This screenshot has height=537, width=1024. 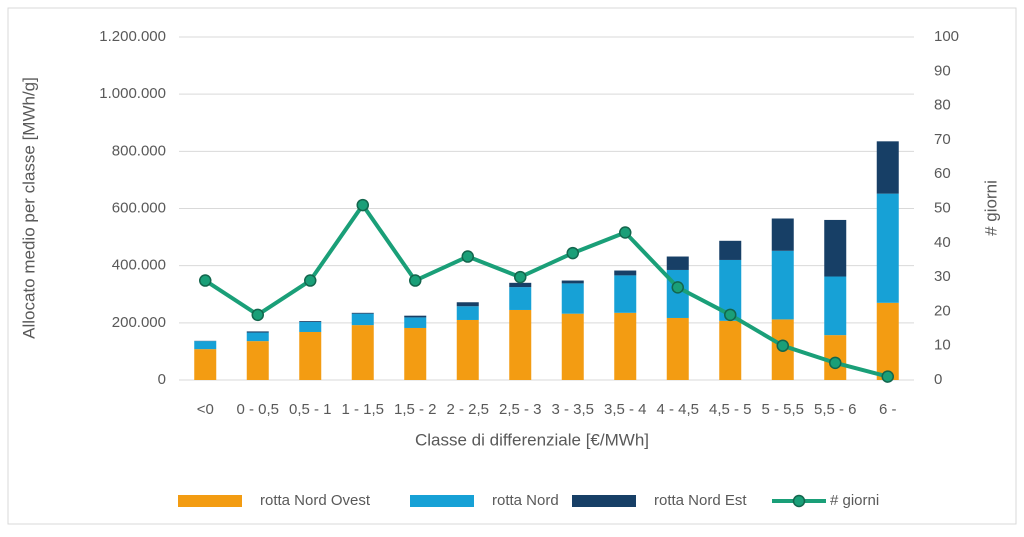 I want to click on x-tick-label: 2,5 - 3, so click(x=520, y=409).